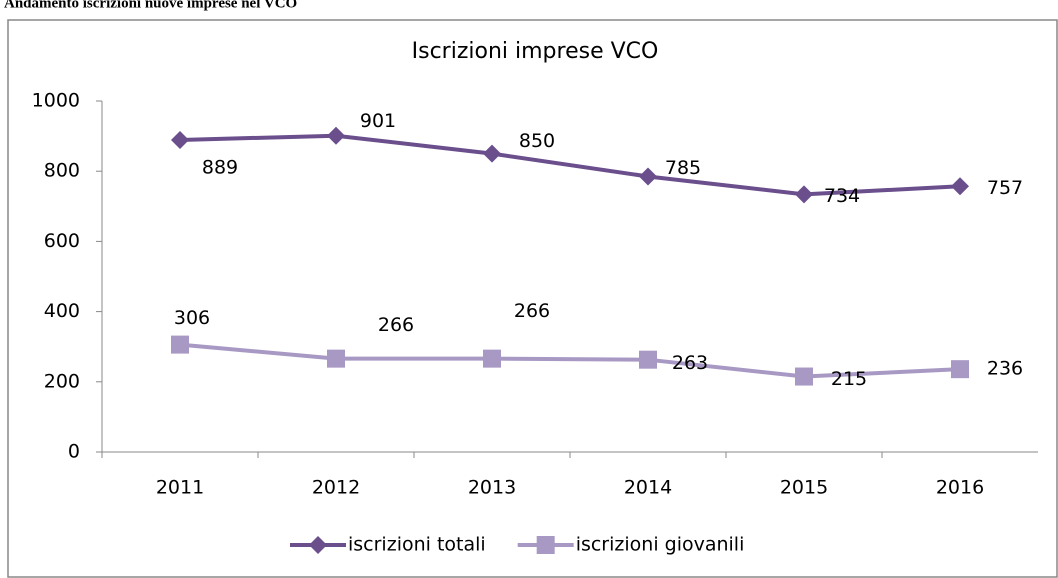 The image size is (1058, 578). I want to click on data-label: 236, so click(1005, 369).